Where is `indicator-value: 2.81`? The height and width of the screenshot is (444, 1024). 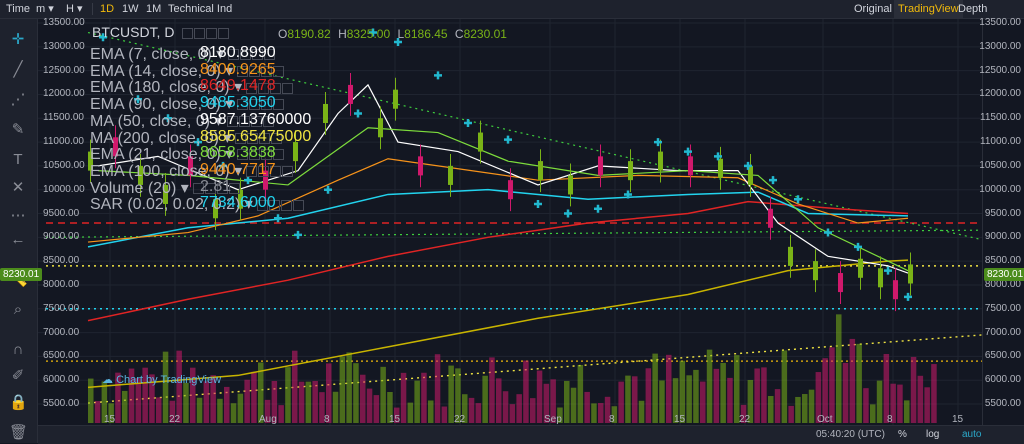 indicator-value: 2.81 is located at coordinates (216, 186).